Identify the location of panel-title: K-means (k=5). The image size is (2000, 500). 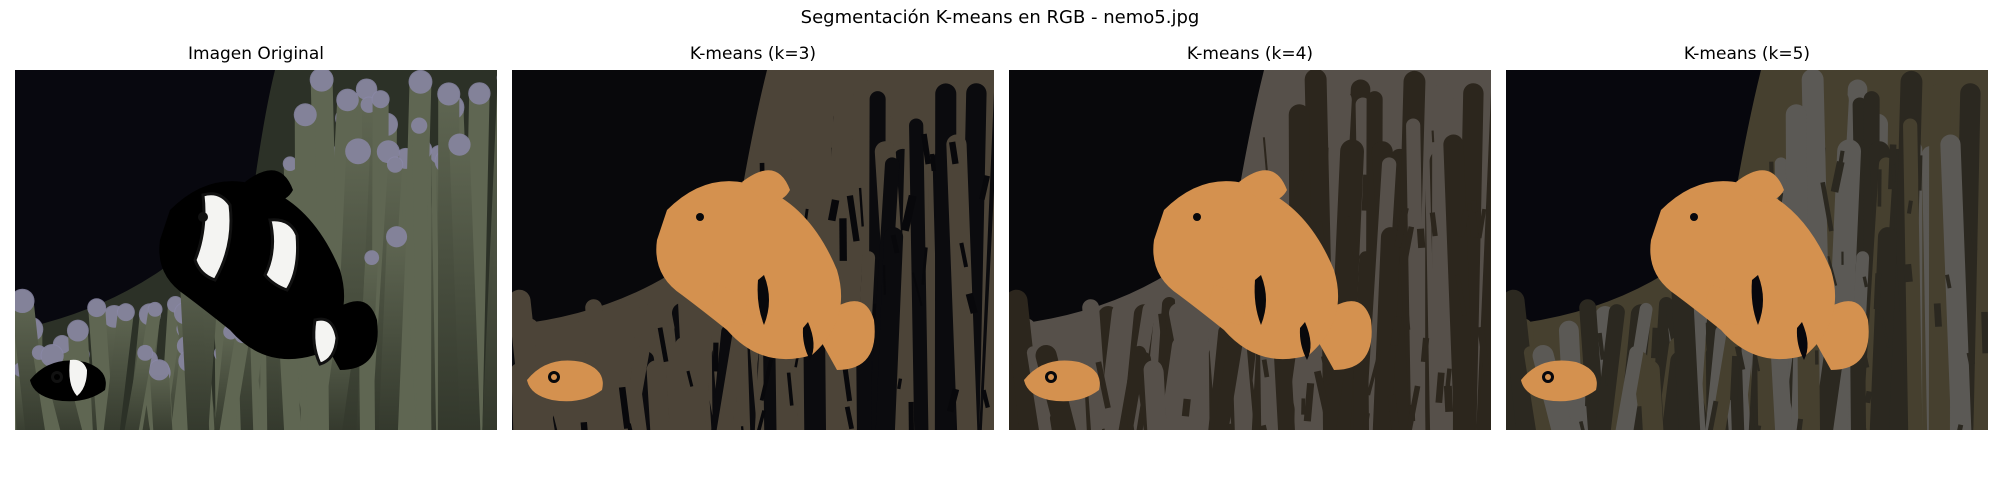
(1747, 54).